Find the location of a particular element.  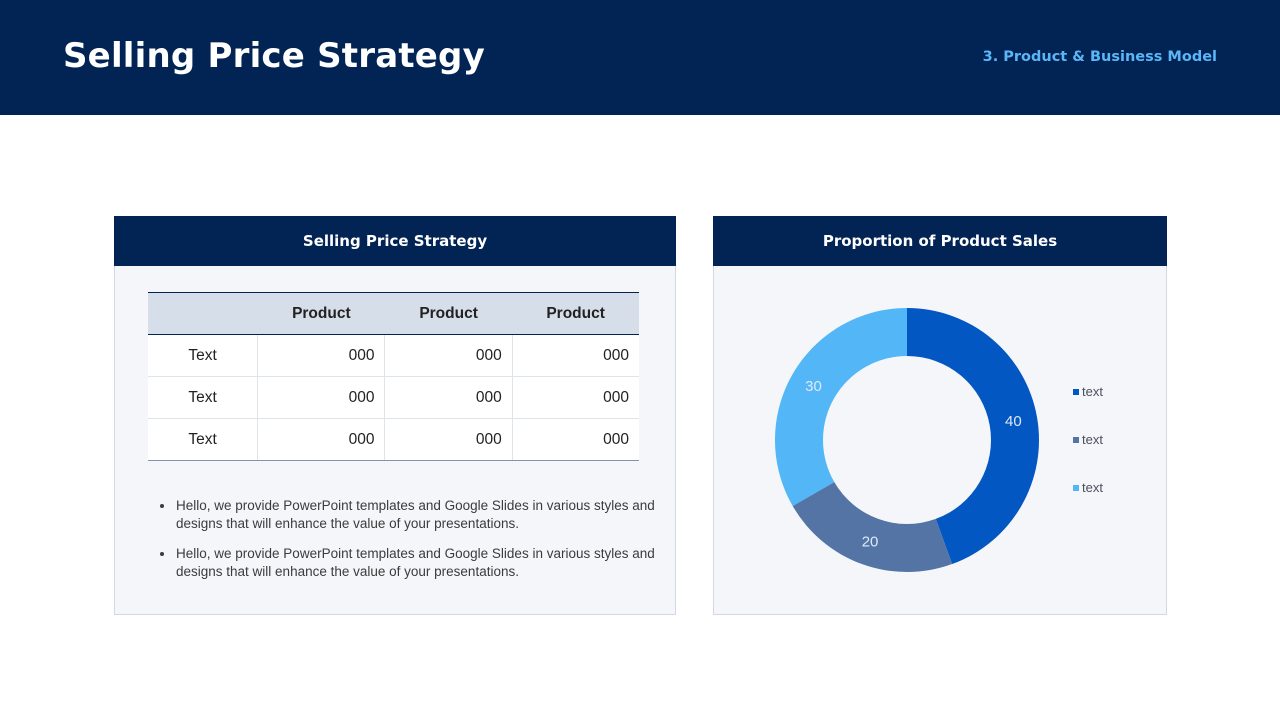

section-label: 3. Product & Business Model is located at coordinates (1099, 57).